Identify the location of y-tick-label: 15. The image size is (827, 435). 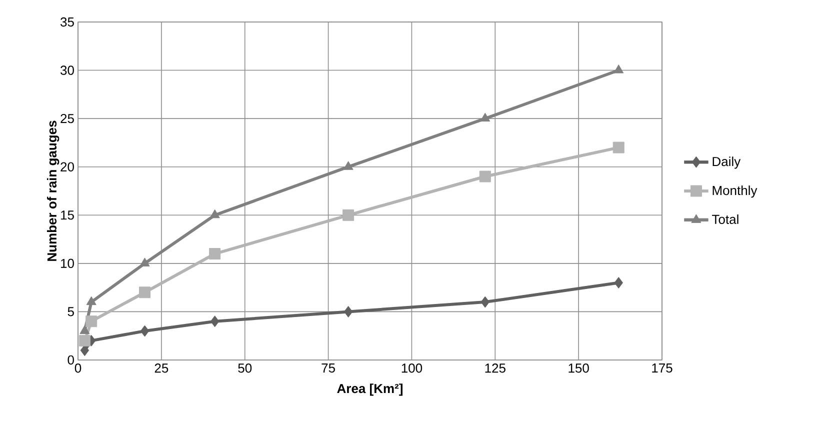
(67, 215).